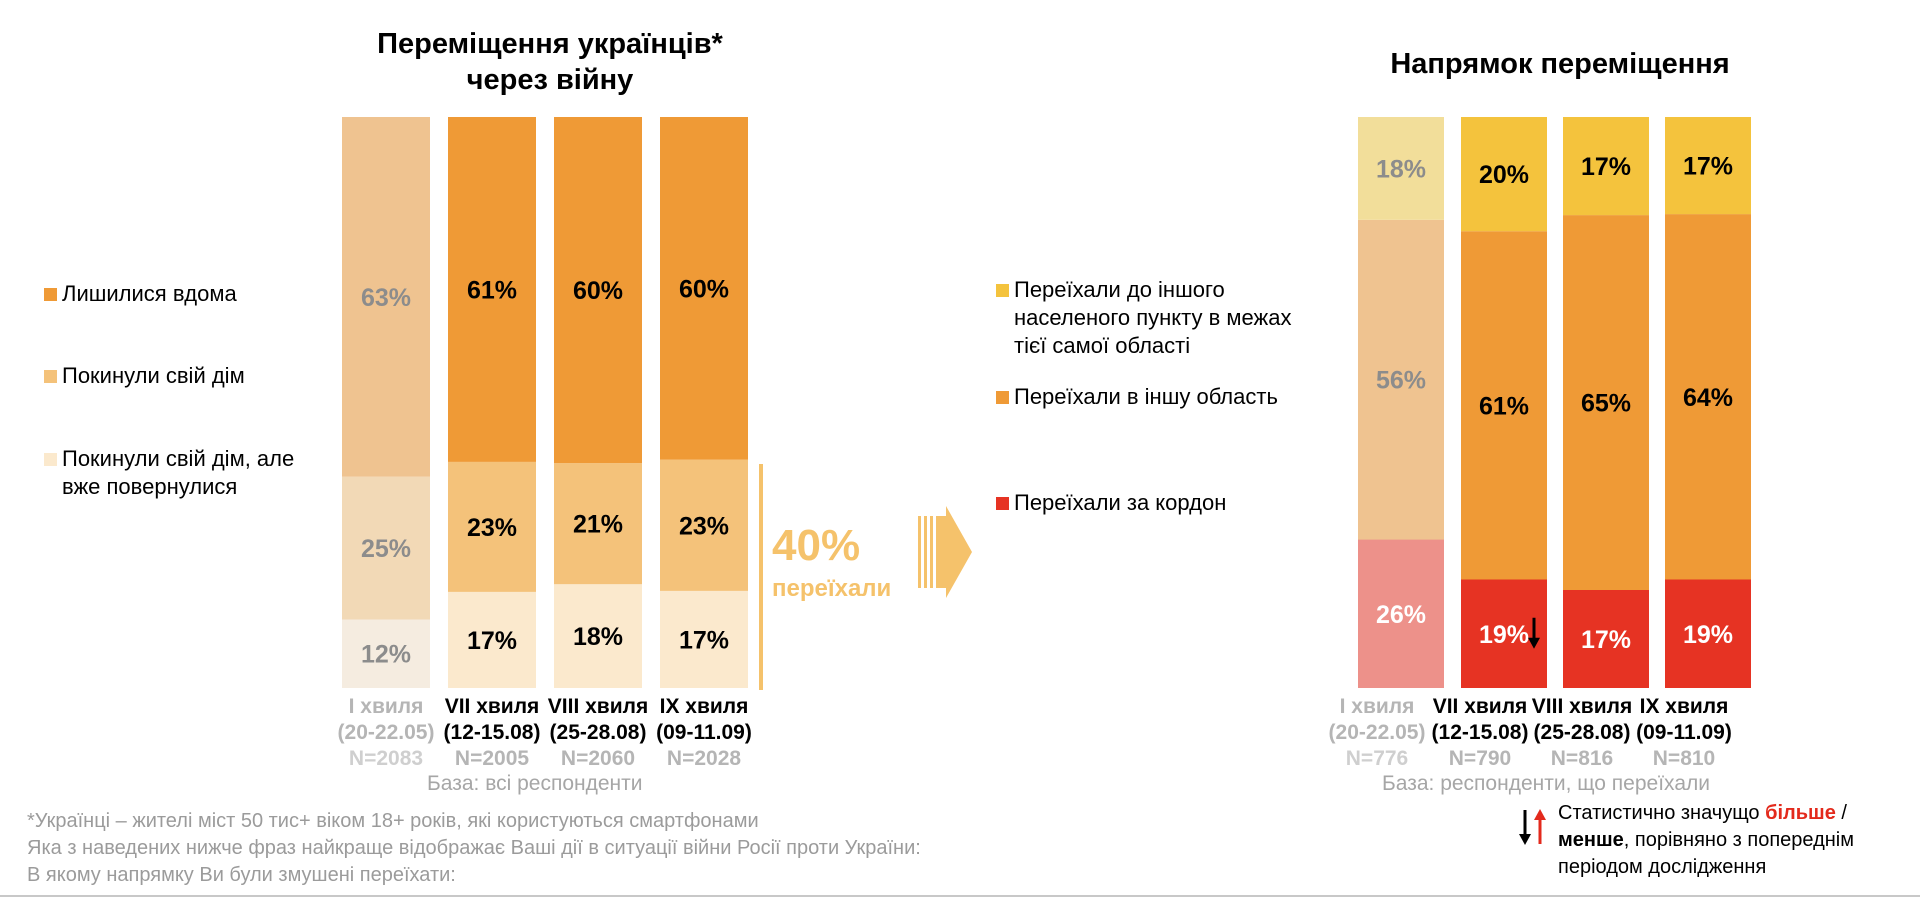 The height and width of the screenshot is (898, 1920). I want to click on legend-label: Лишилися вдома, so click(149, 293).